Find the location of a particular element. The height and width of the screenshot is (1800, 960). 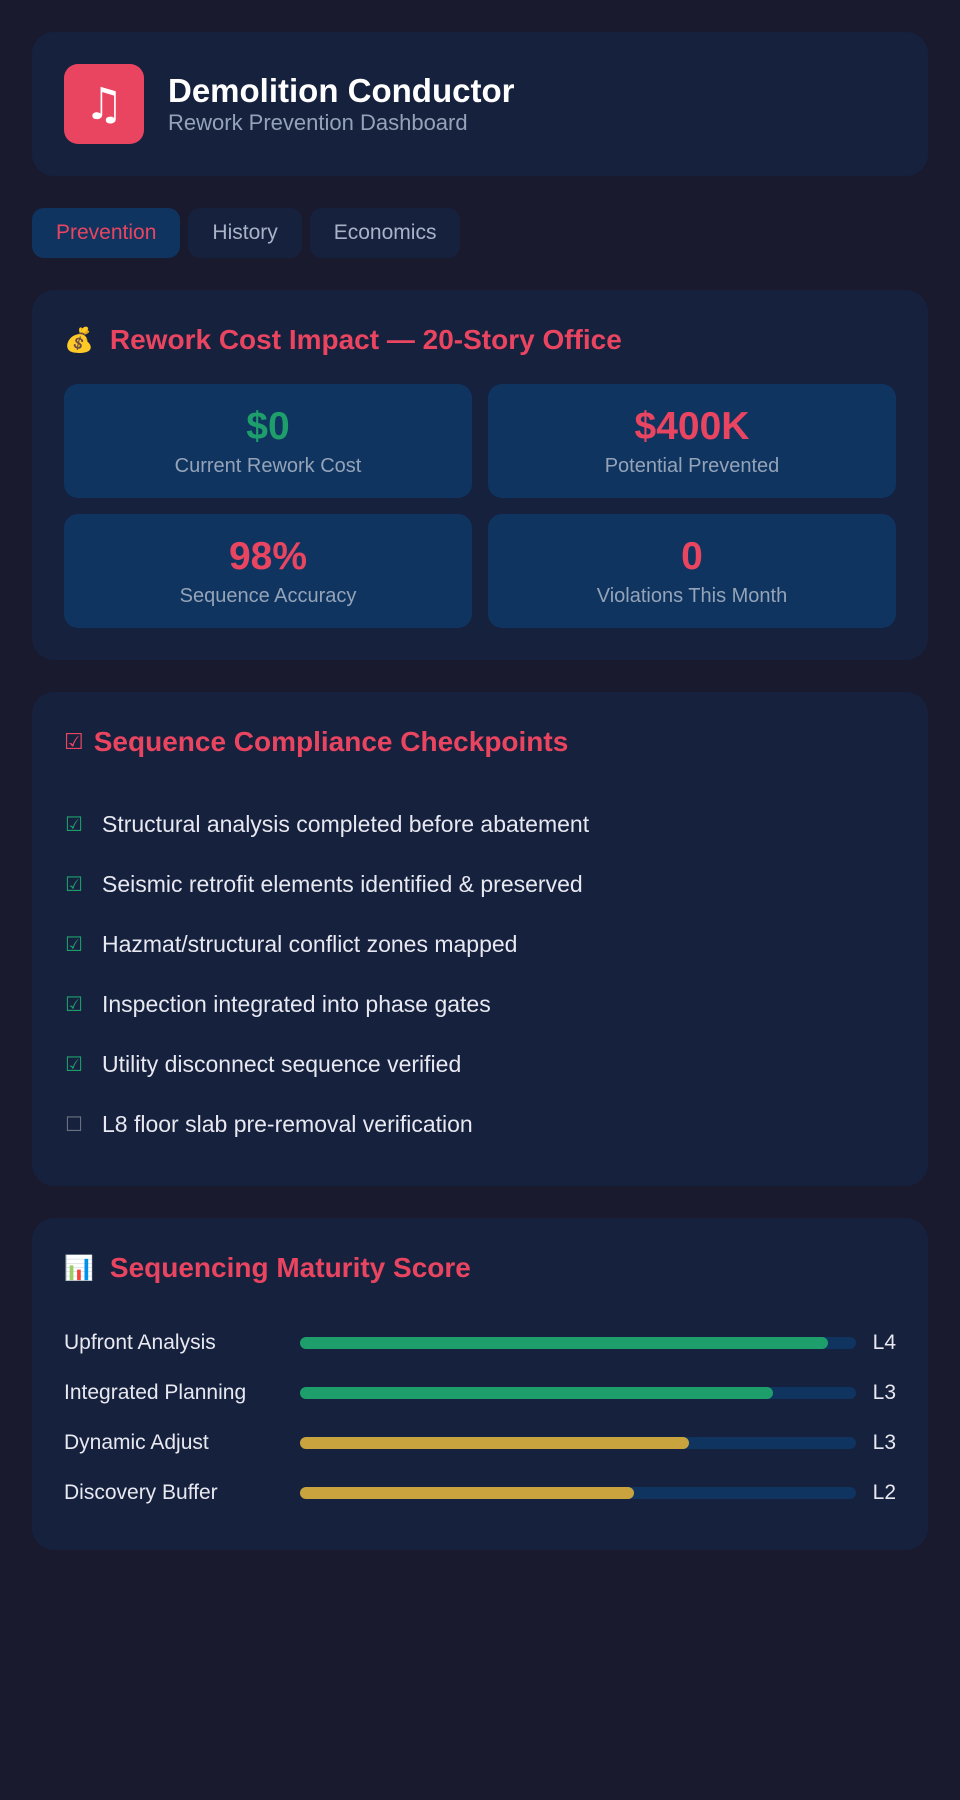

checklist-item: ☑ Inspection integrated into phase gates is located at coordinates (480, 1004).